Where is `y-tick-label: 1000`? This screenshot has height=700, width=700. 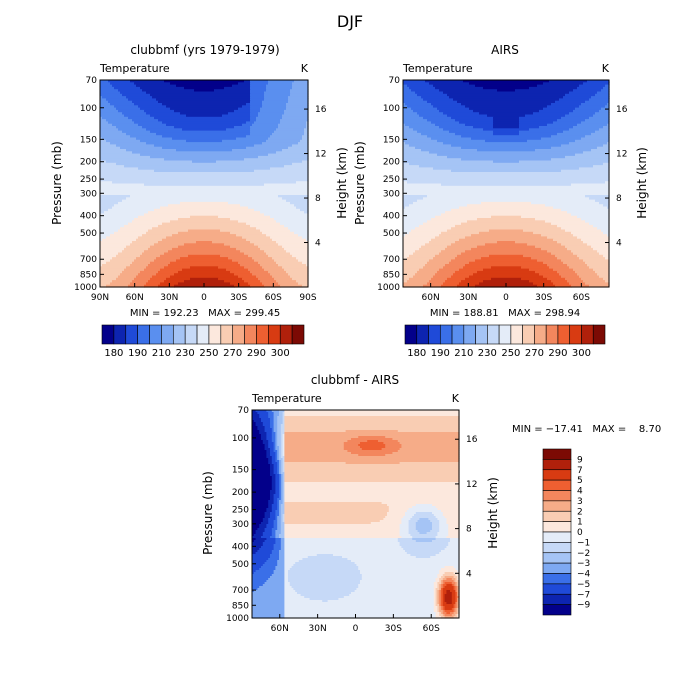
y-tick-label: 1000 is located at coordinates (388, 288).